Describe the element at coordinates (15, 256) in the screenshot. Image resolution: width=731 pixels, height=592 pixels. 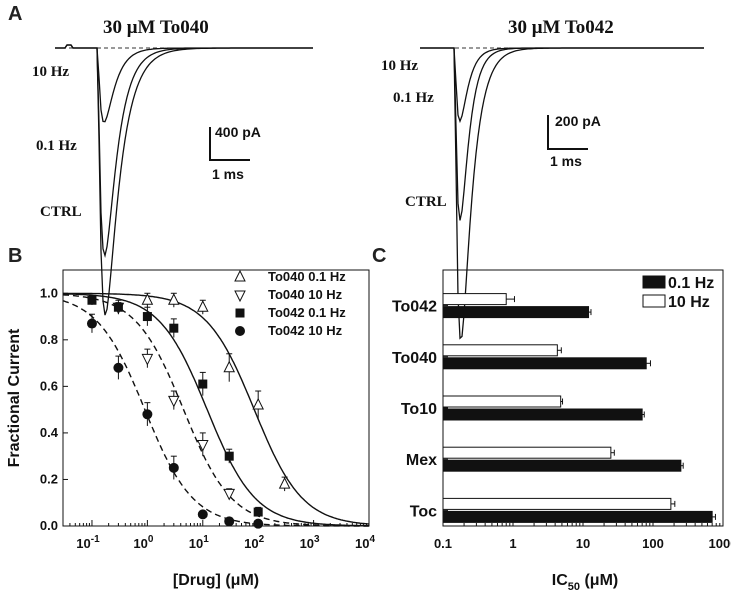
I see `panel-b-letter: B` at that location.